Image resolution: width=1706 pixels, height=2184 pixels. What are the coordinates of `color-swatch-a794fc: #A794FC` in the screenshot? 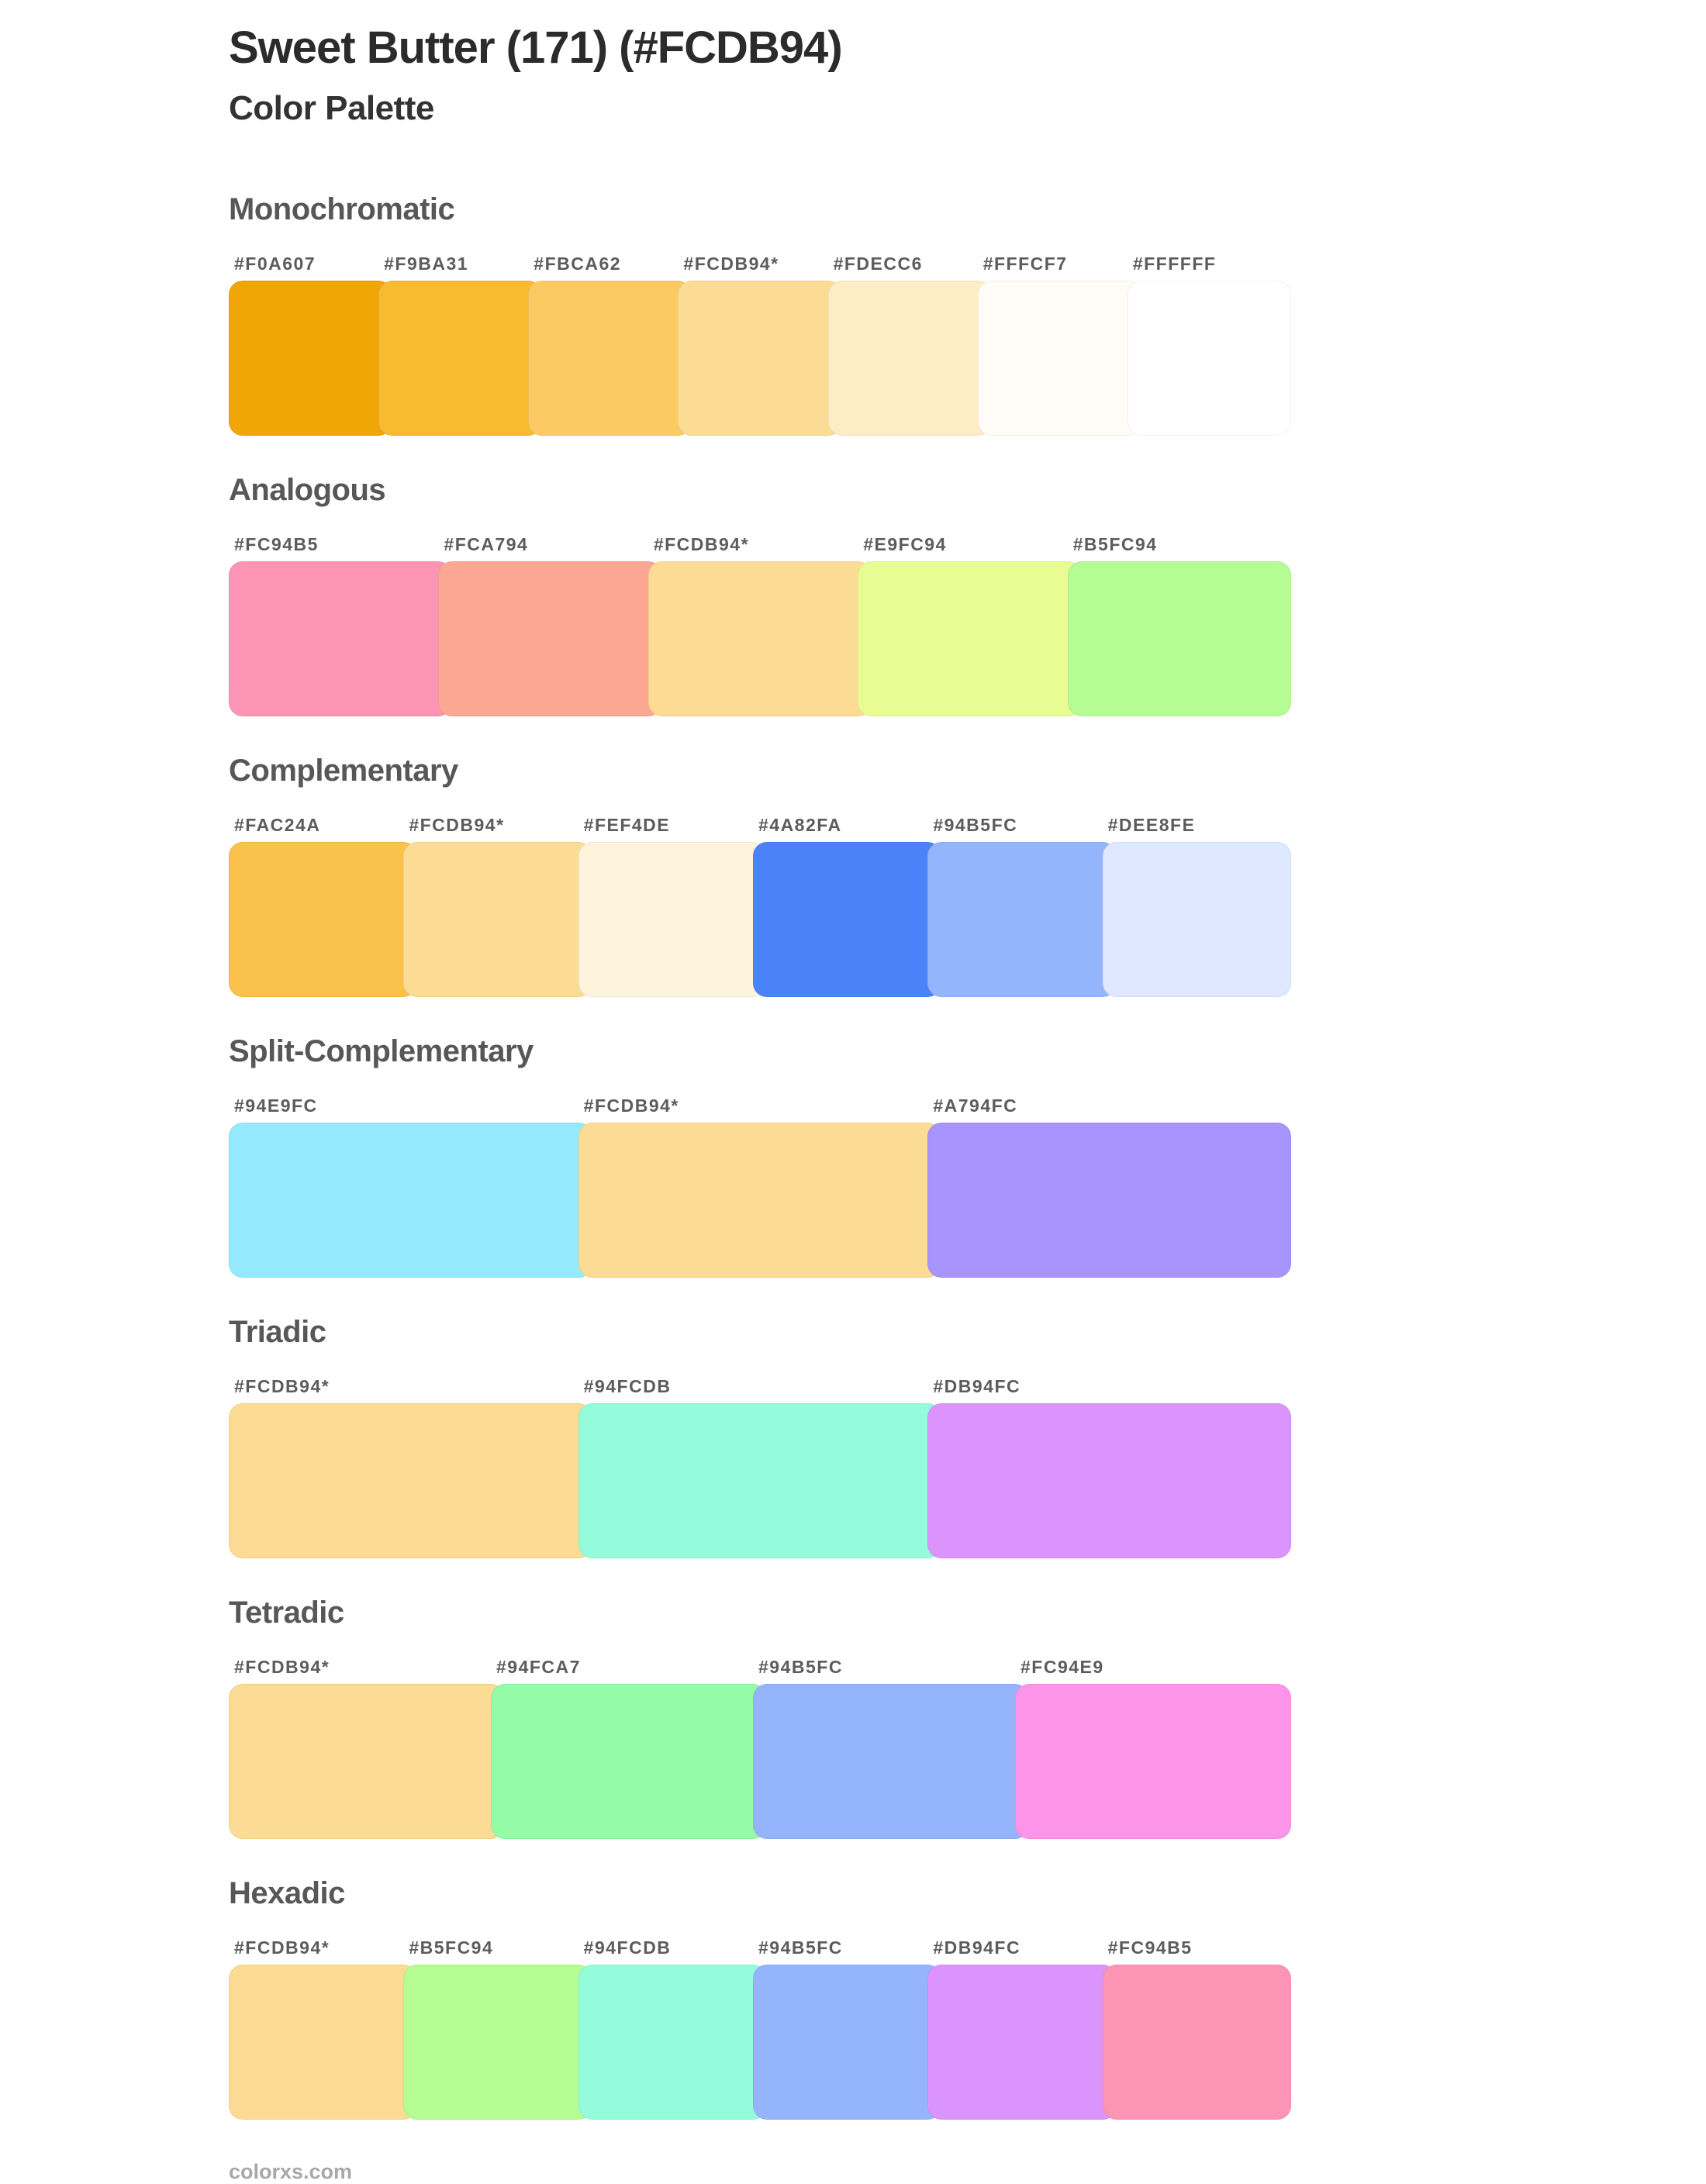 It's located at (1109, 1186).